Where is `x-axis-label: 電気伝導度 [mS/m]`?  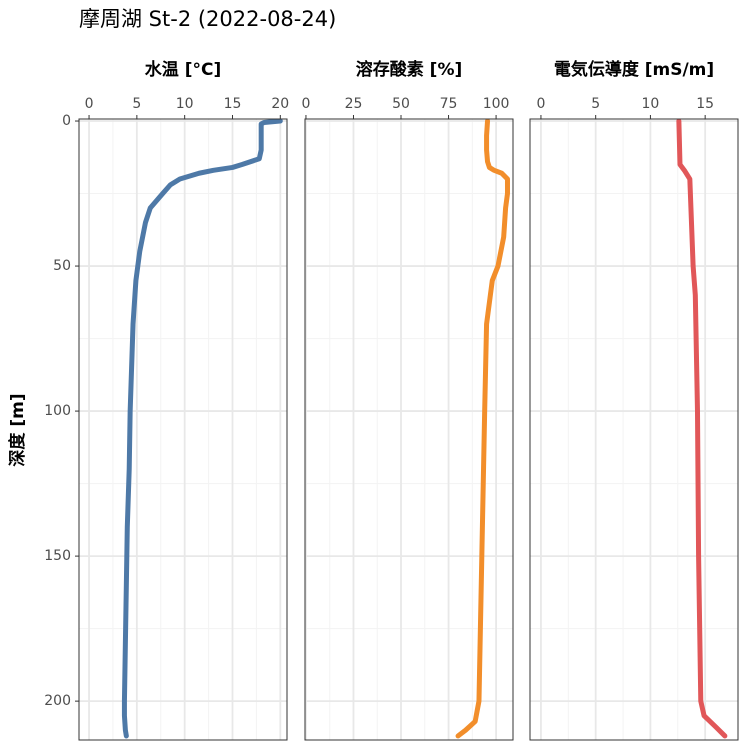 x-axis-label: 電気伝導度 [mS/m] is located at coordinates (634, 69).